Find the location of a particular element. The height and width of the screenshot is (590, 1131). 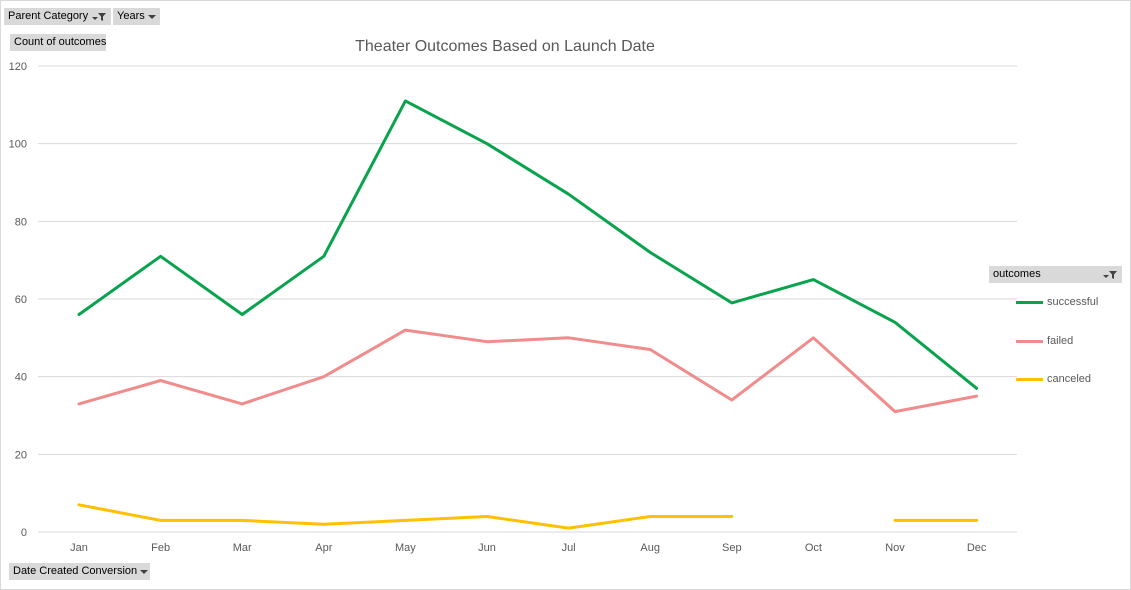

series-line-canceled is located at coordinates (405, 516).